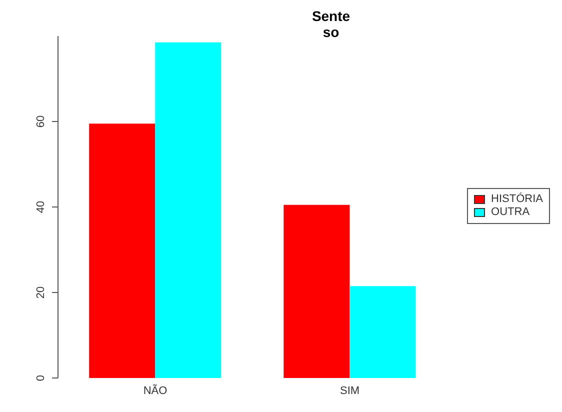 The width and height of the screenshot is (562, 412). What do you see at coordinates (155, 390) in the screenshot?
I see `x-tick-label: NÃO` at bounding box center [155, 390].